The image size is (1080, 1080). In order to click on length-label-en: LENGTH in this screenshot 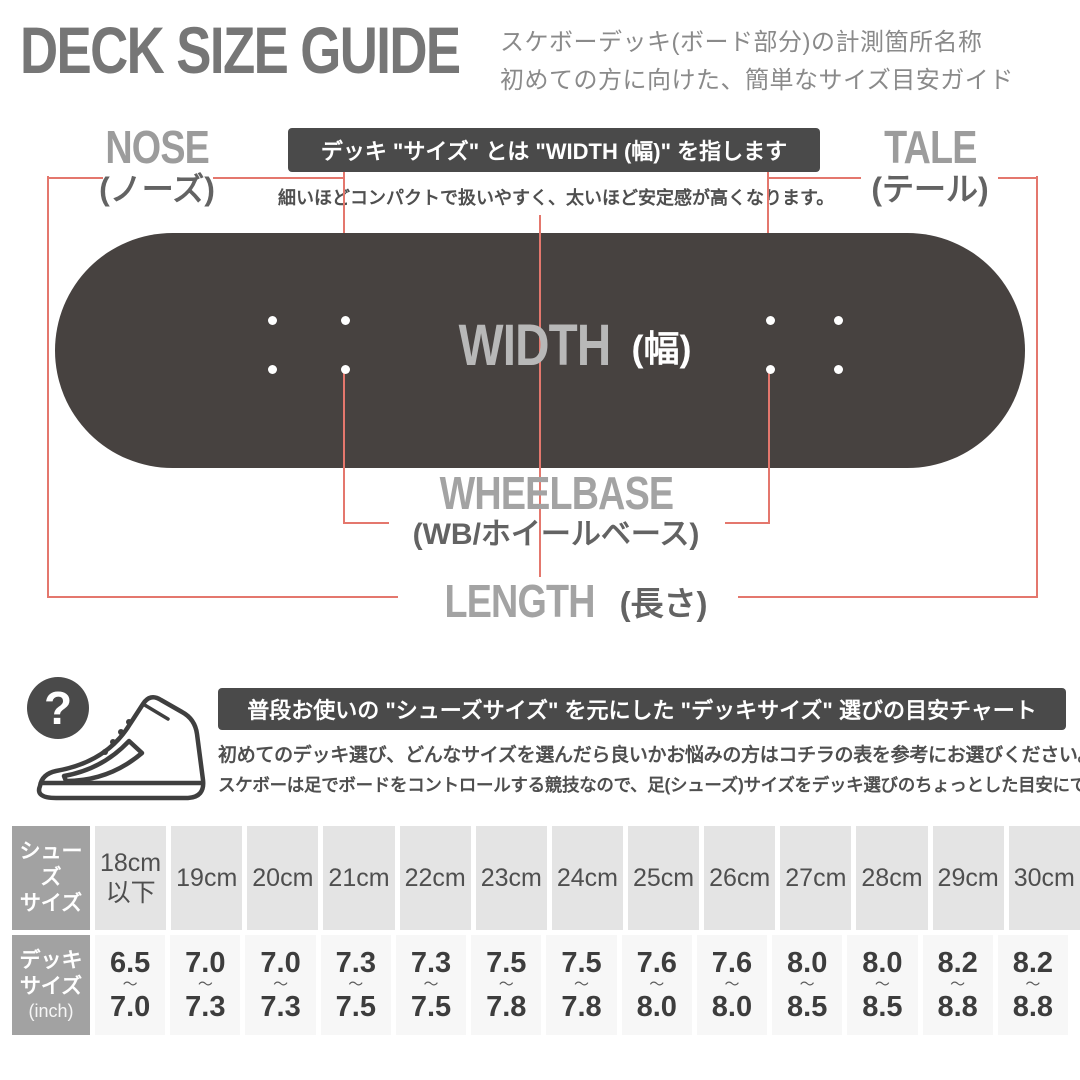, I will do `click(520, 601)`.